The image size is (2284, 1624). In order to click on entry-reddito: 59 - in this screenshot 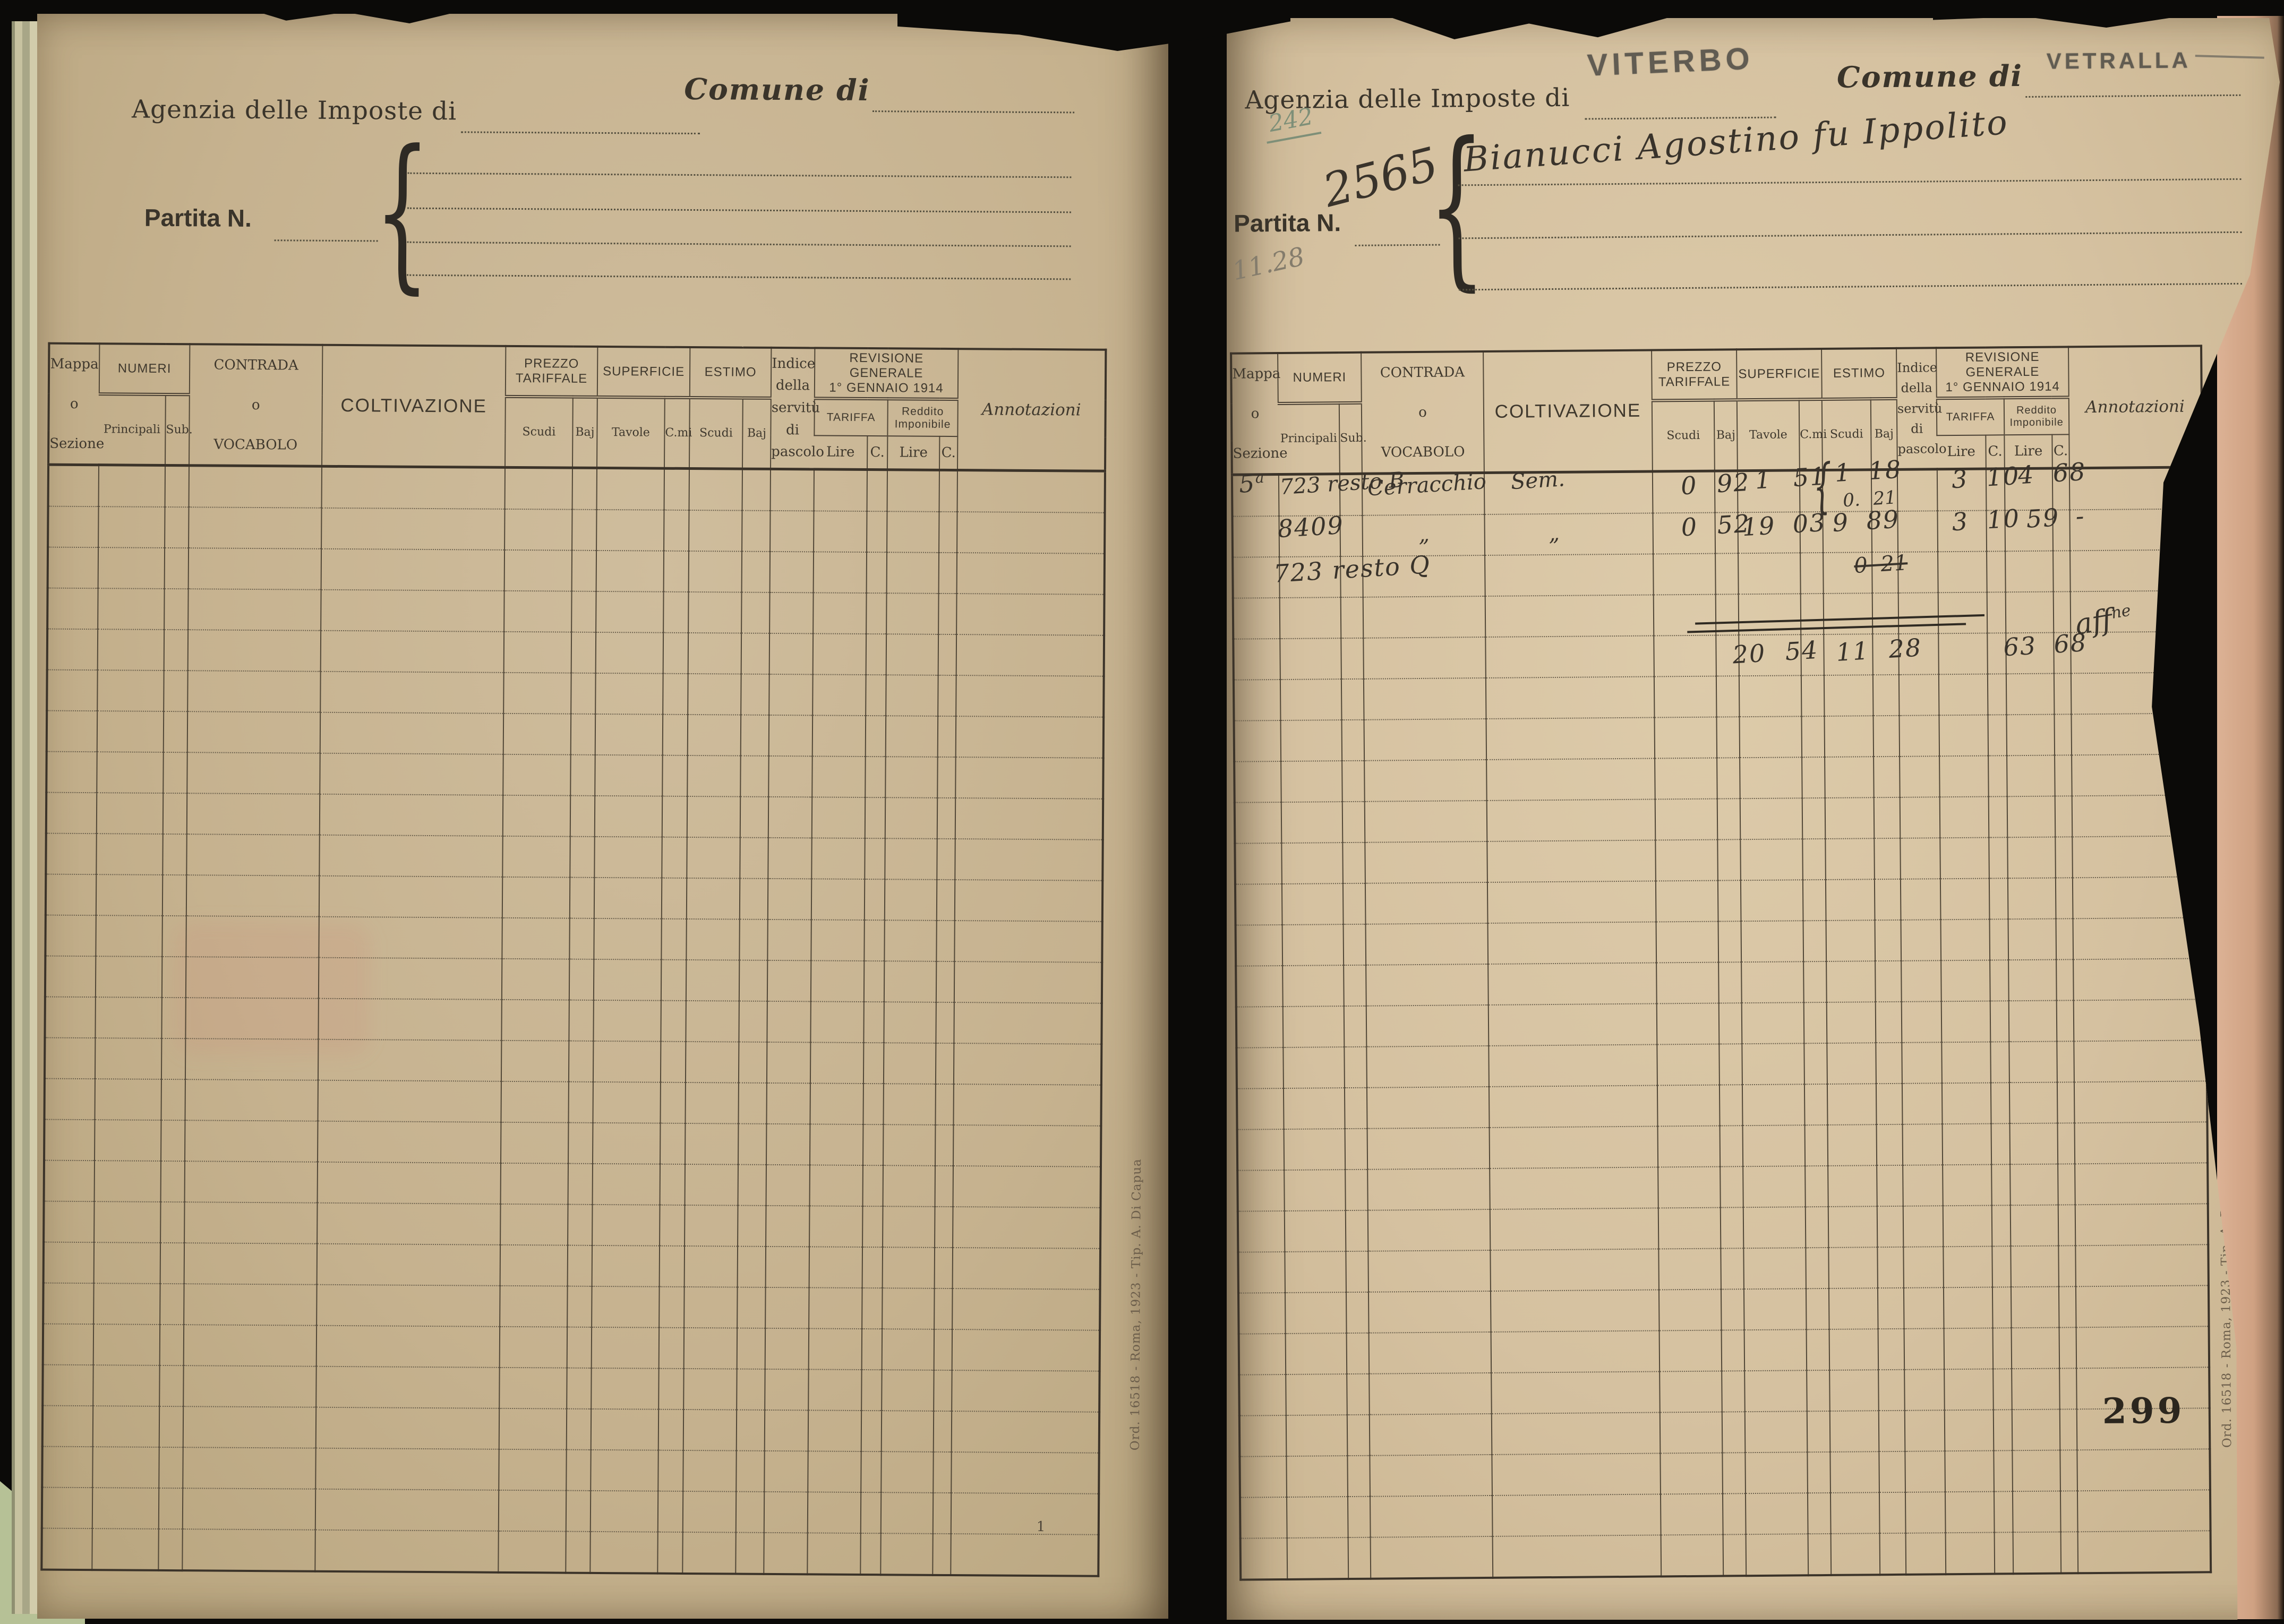, I will do `click(2055, 517)`.